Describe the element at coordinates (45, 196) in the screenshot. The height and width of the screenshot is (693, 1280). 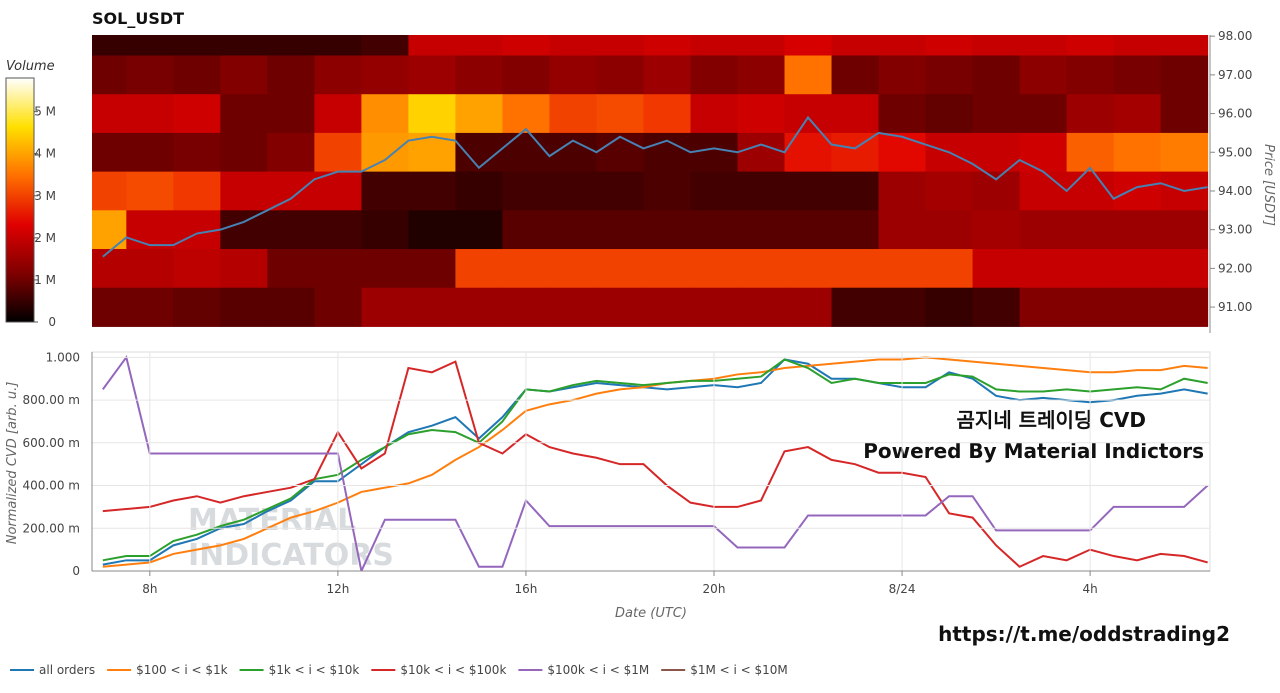
I see `colorbar-tick-label: 3 M` at that location.